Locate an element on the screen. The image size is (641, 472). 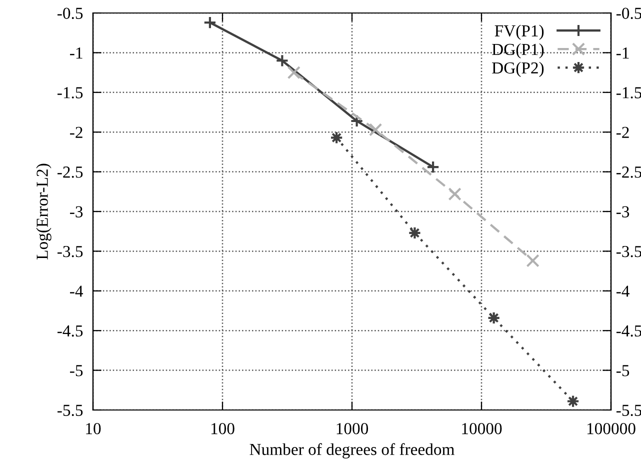
y2-tick-label: -3 is located at coordinates (623, 212).